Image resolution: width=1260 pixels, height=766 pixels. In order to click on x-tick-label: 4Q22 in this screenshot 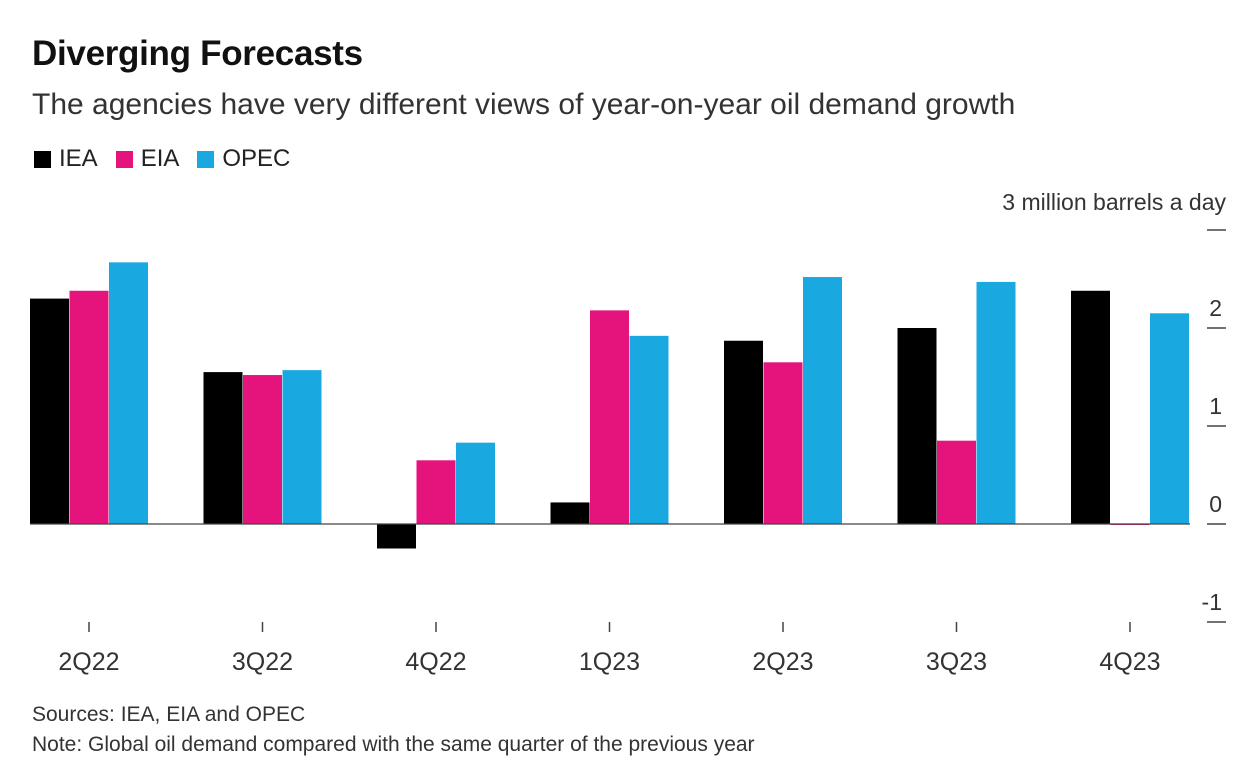, I will do `click(435, 662)`.